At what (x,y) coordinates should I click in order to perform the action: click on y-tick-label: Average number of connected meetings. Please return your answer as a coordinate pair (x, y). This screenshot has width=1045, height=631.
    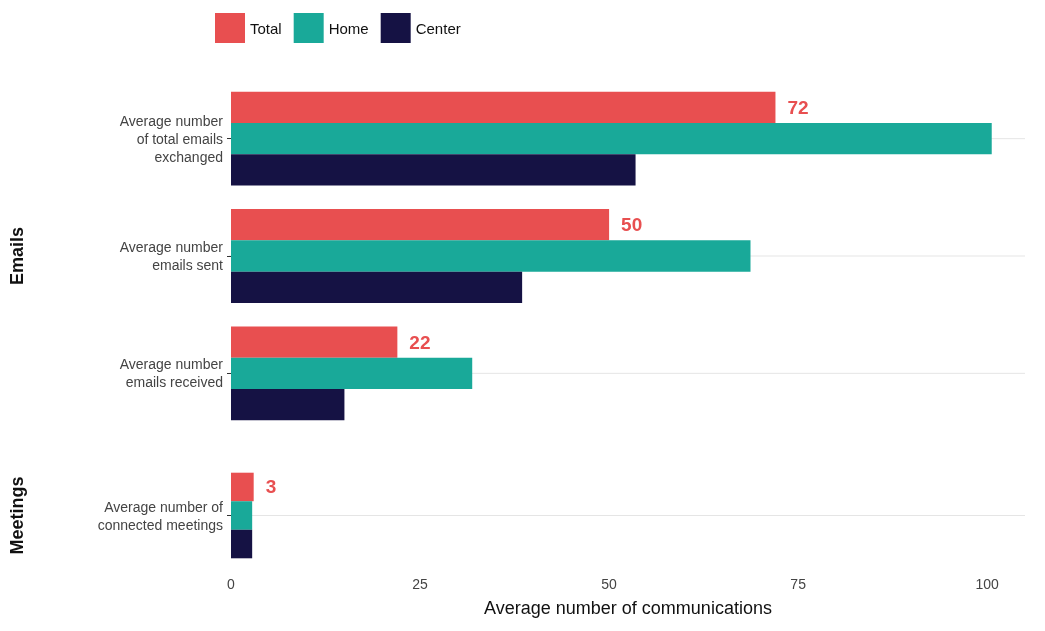
    Looking at the image, I should click on (160, 515).